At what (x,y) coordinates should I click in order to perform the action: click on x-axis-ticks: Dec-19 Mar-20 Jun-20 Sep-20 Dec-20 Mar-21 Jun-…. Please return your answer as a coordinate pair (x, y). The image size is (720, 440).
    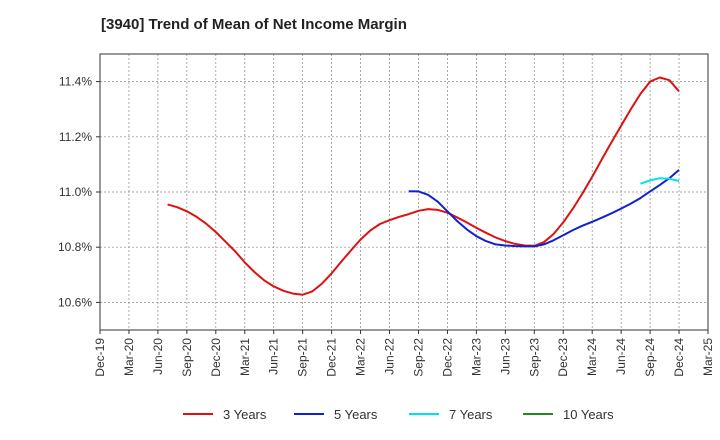
    Looking at the image, I should click on (404, 353).